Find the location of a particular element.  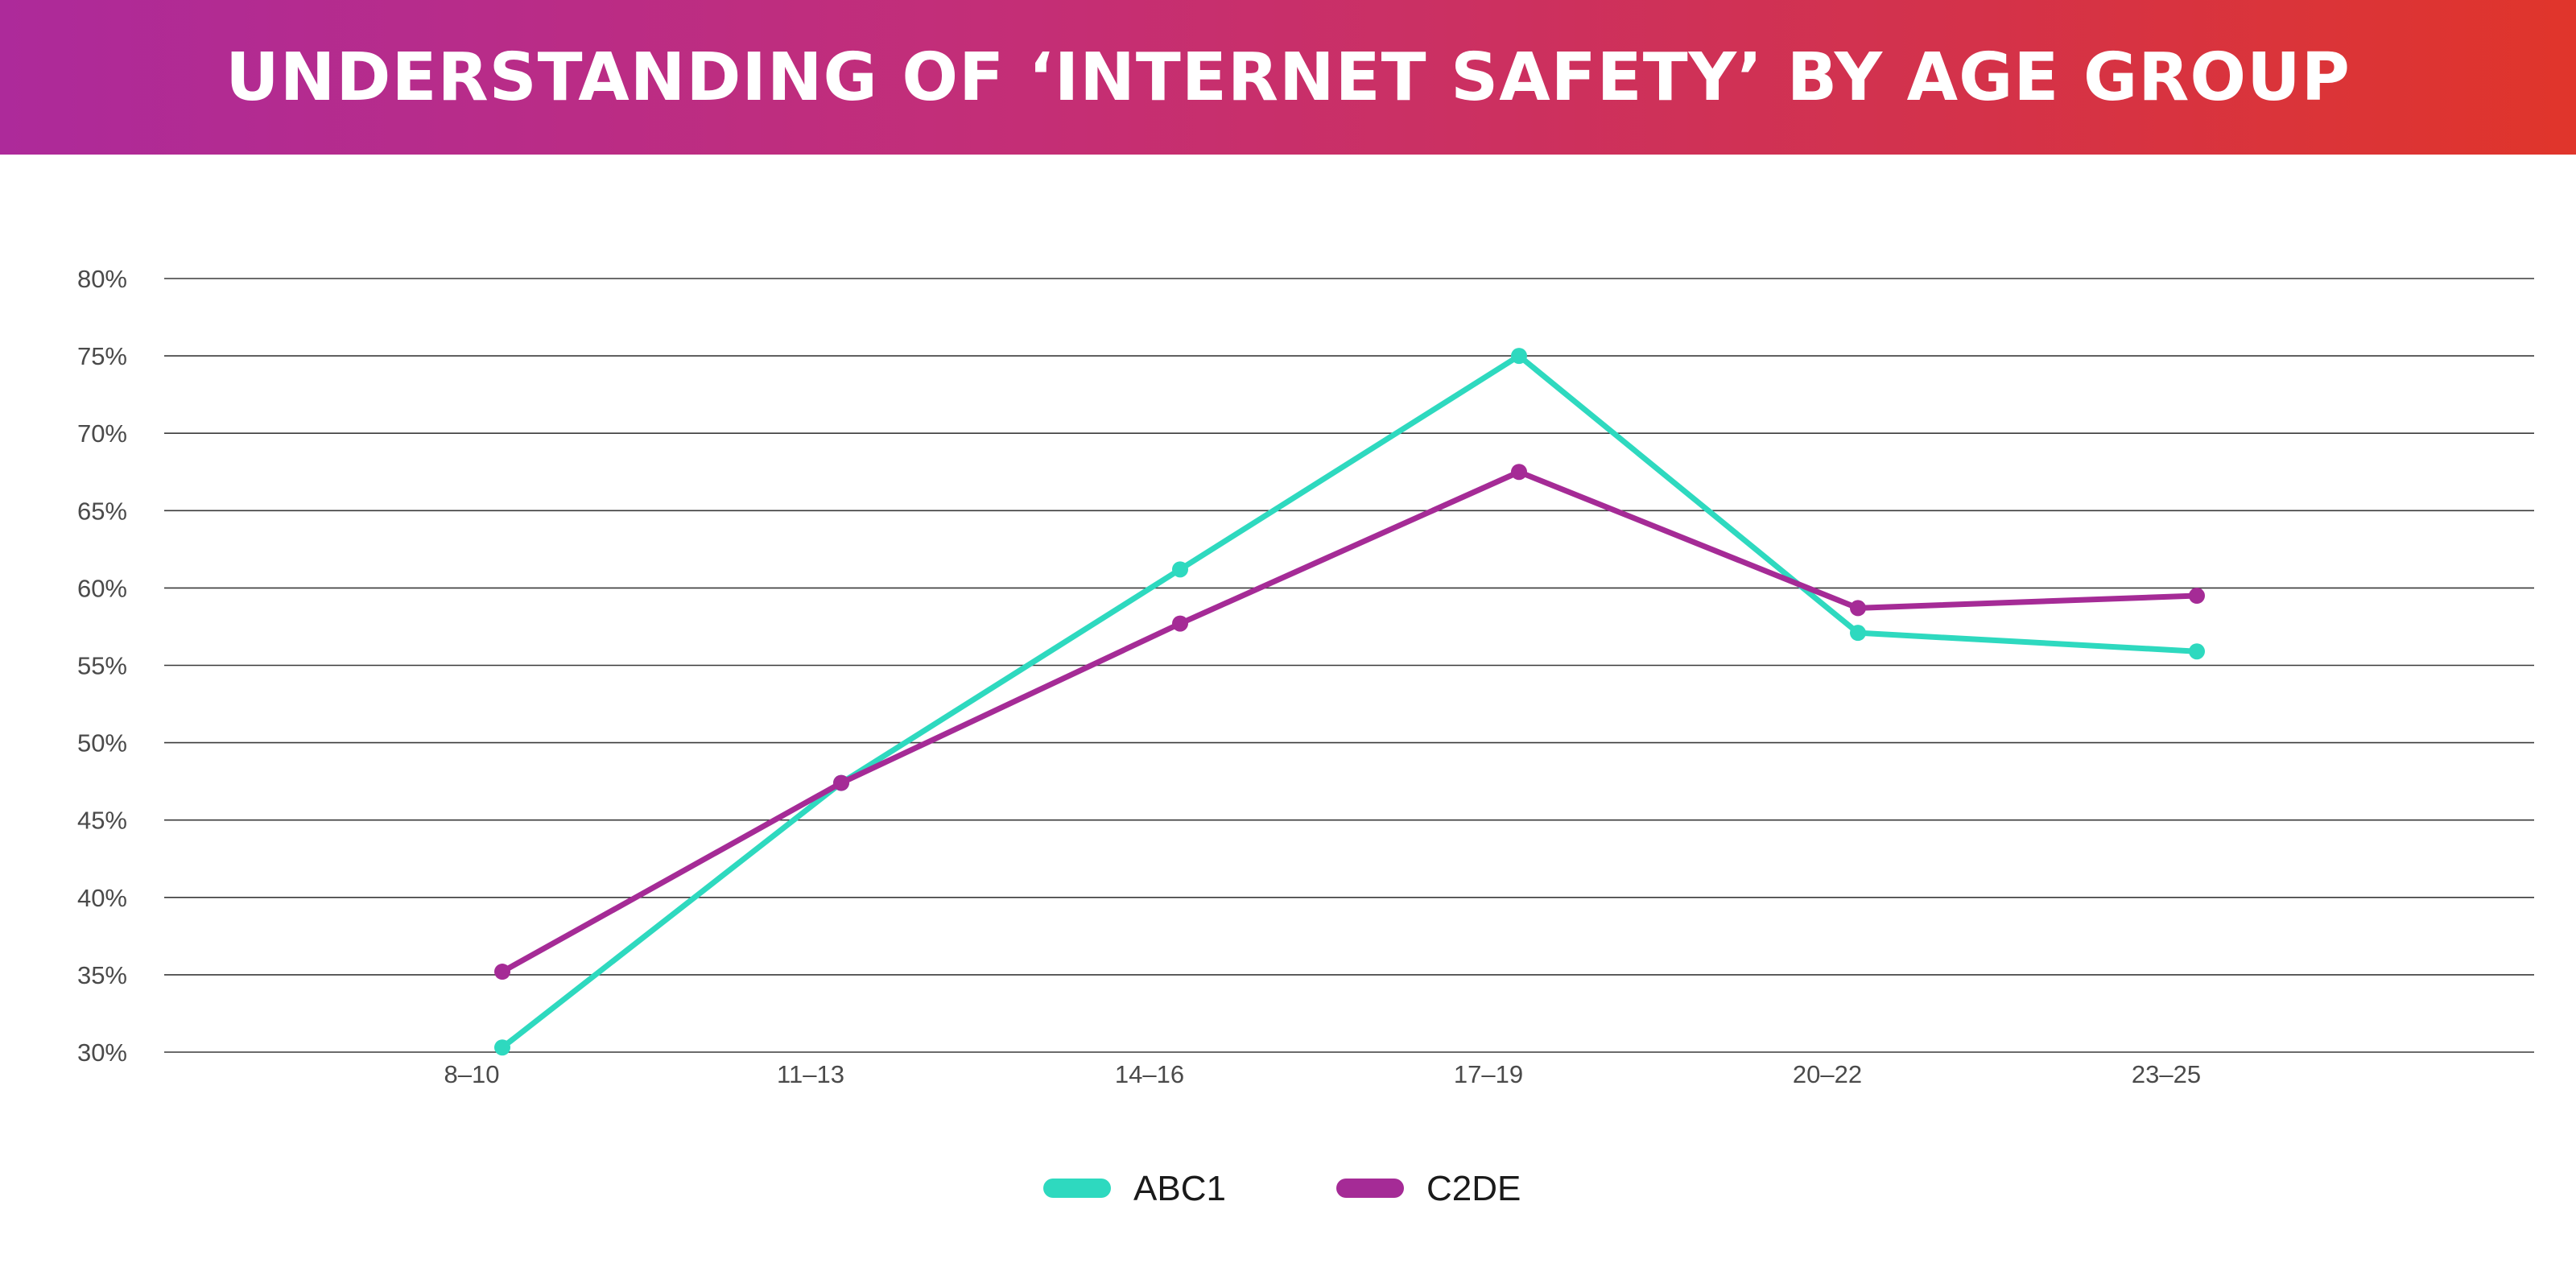

y-axis-tick-labels: 30% 35% 40% 45% 50% 55% 60% 65% 70% 75% 80% is located at coordinates (102, 666).